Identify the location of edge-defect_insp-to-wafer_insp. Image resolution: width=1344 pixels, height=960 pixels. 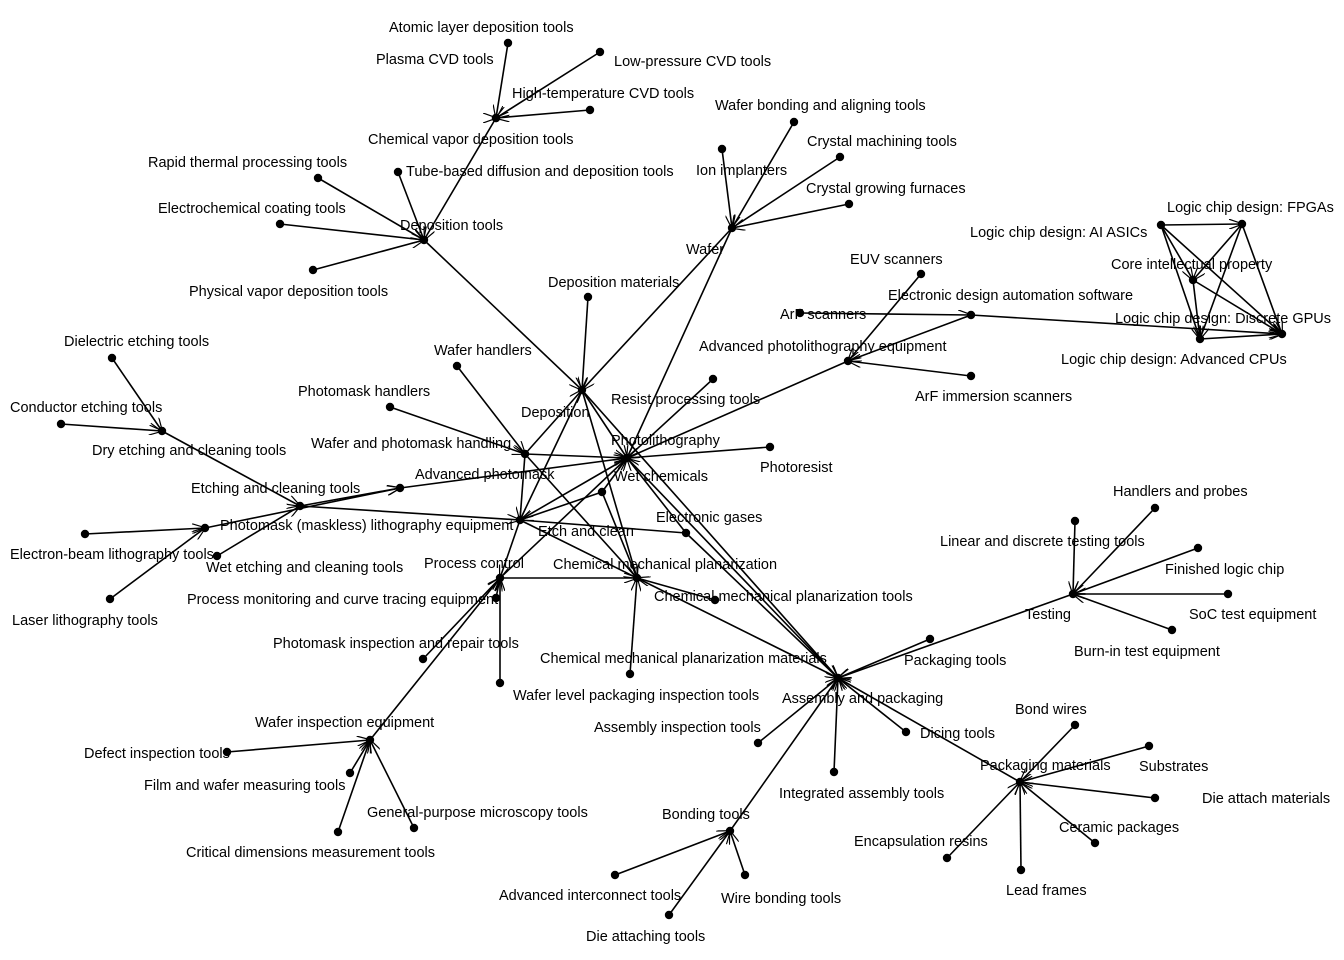
(298, 746).